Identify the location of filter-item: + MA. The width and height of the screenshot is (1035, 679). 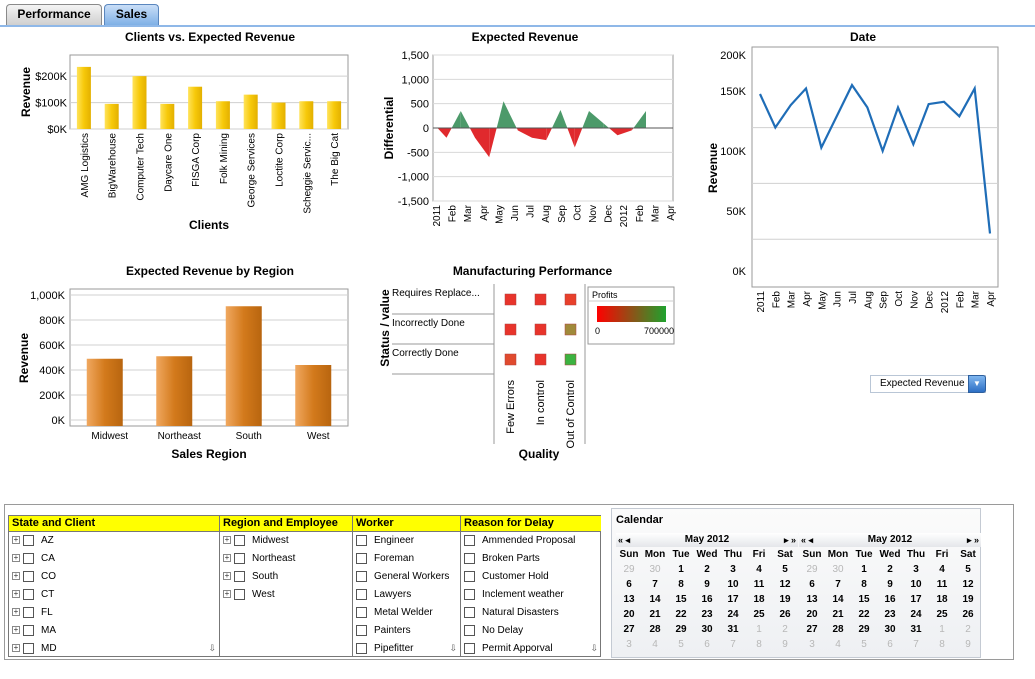
(114, 631).